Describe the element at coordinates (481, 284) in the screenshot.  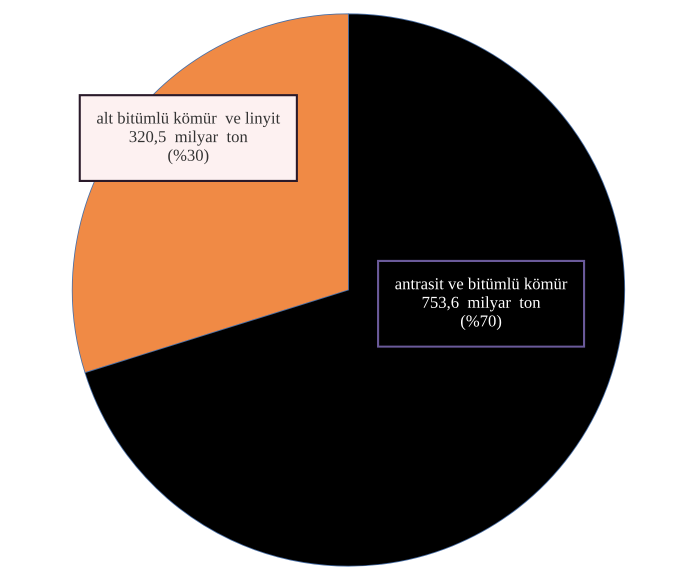
I see `slice-label: antrasit ve bitümlü kömür` at that location.